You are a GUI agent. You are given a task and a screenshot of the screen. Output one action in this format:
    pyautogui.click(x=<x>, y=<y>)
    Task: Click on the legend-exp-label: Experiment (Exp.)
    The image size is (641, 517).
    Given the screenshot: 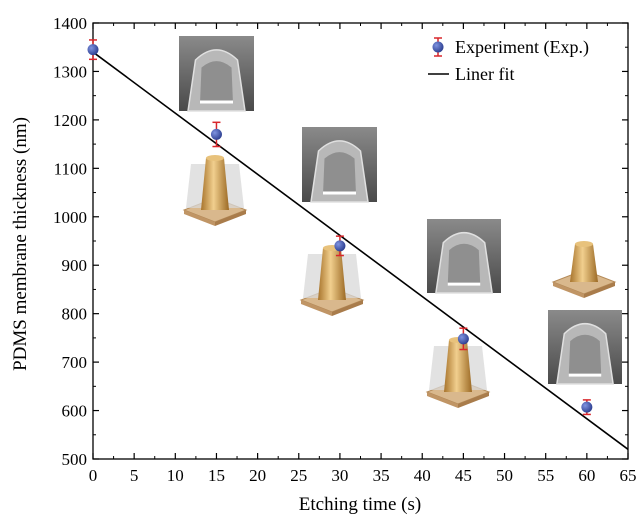 What is the action you would take?
    pyautogui.click(x=522, y=47)
    